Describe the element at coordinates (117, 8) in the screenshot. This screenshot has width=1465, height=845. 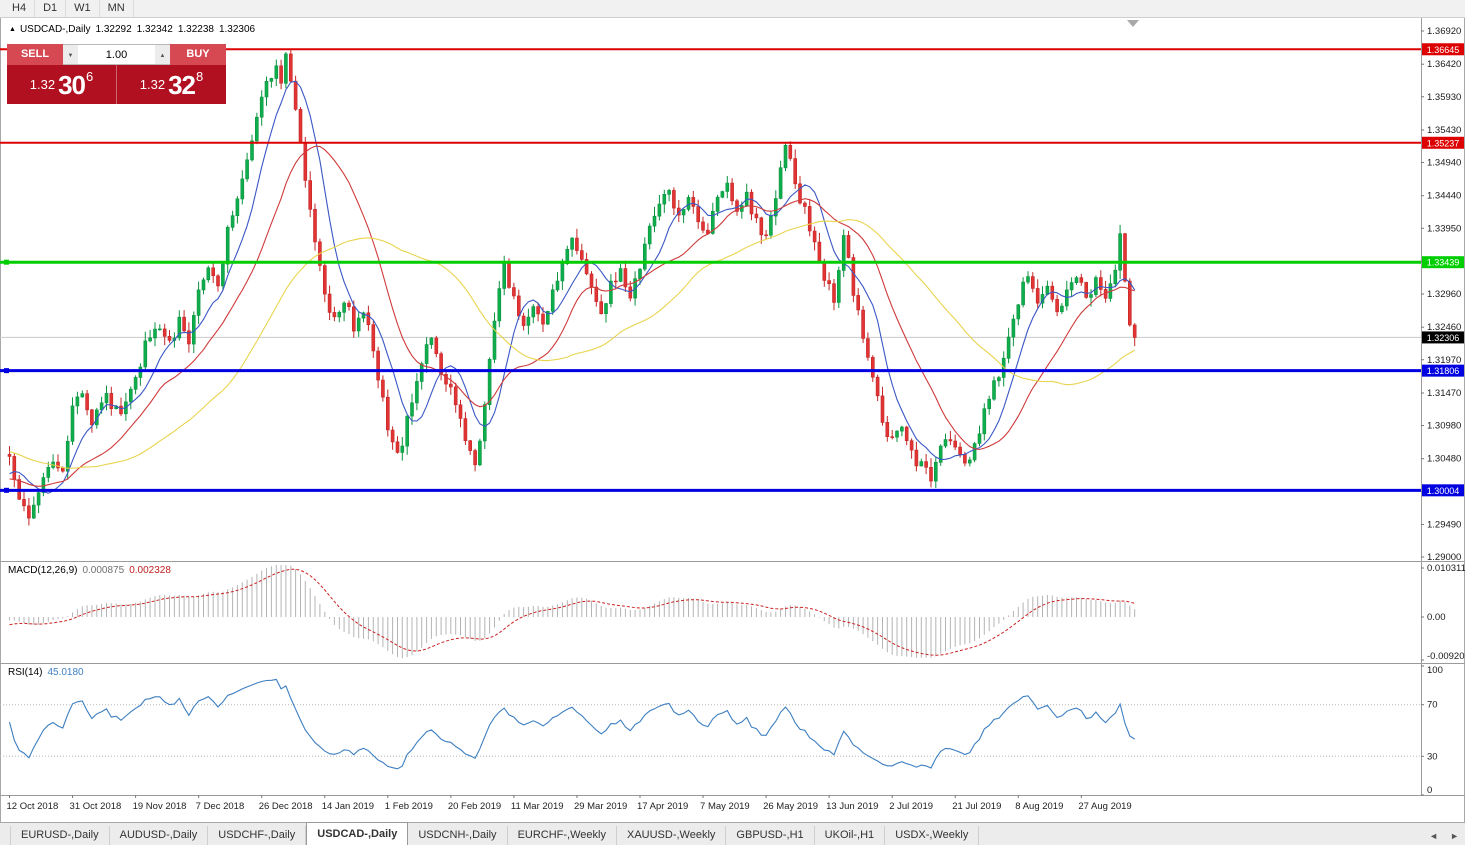
I see `timeframe-button-mn: MN` at that location.